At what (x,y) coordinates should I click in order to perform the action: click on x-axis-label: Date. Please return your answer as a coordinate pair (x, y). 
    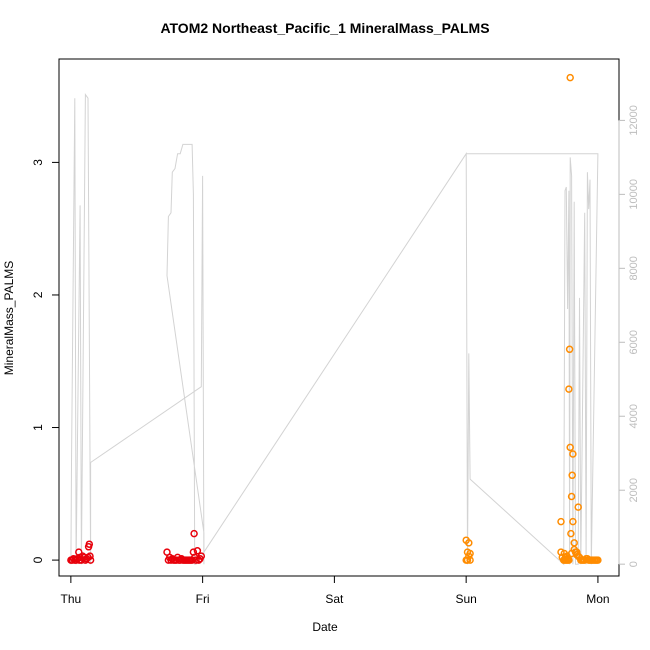
    Looking at the image, I should click on (325, 627).